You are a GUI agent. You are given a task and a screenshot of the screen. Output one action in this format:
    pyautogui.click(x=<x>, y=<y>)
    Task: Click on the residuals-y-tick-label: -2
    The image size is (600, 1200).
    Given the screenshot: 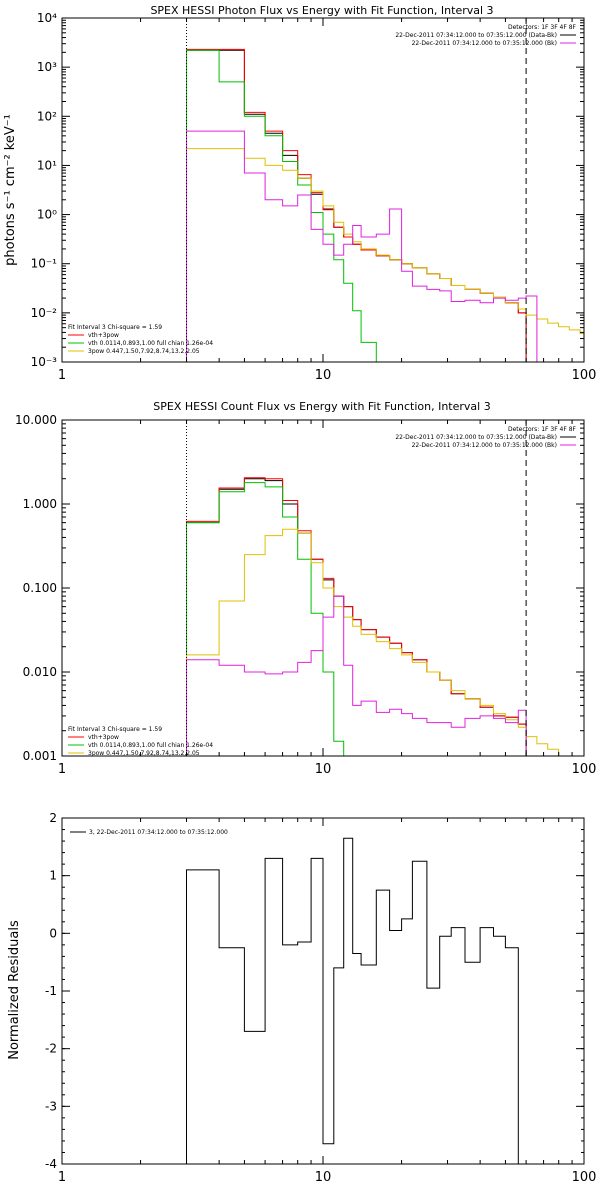 What is the action you would take?
    pyautogui.click(x=51, y=1049)
    